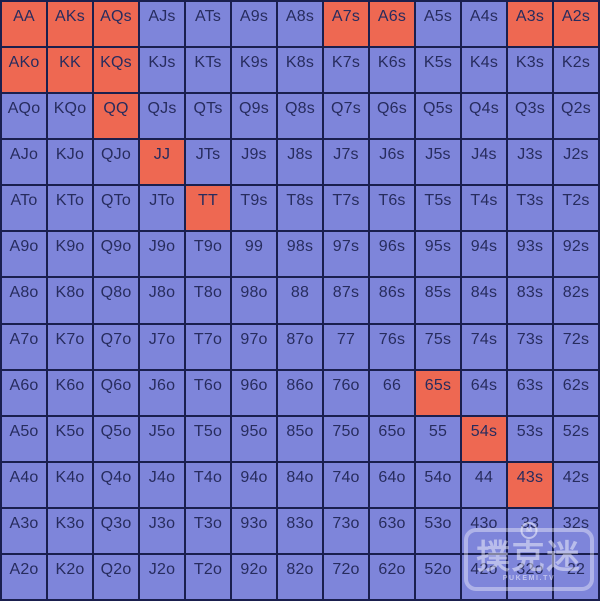 The height and width of the screenshot is (601, 600). What do you see at coordinates (116, 484) in the screenshot?
I see `hand-cell-Q4o: Q4o` at bounding box center [116, 484].